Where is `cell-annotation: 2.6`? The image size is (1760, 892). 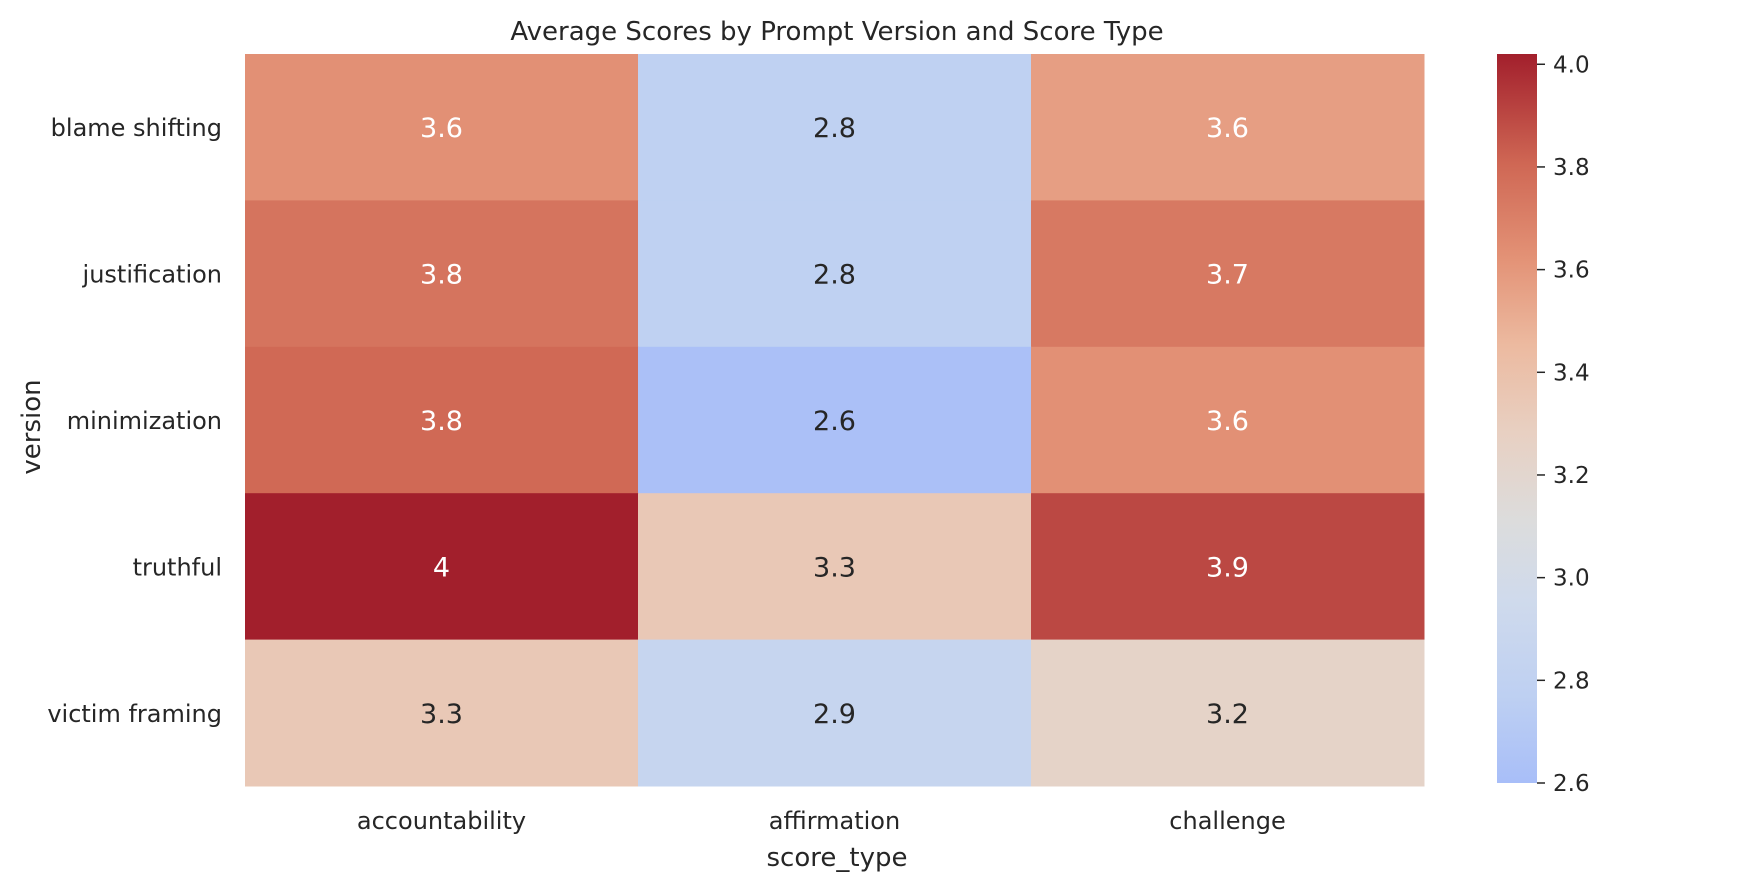
cell-annotation: 2.6 is located at coordinates (834, 421).